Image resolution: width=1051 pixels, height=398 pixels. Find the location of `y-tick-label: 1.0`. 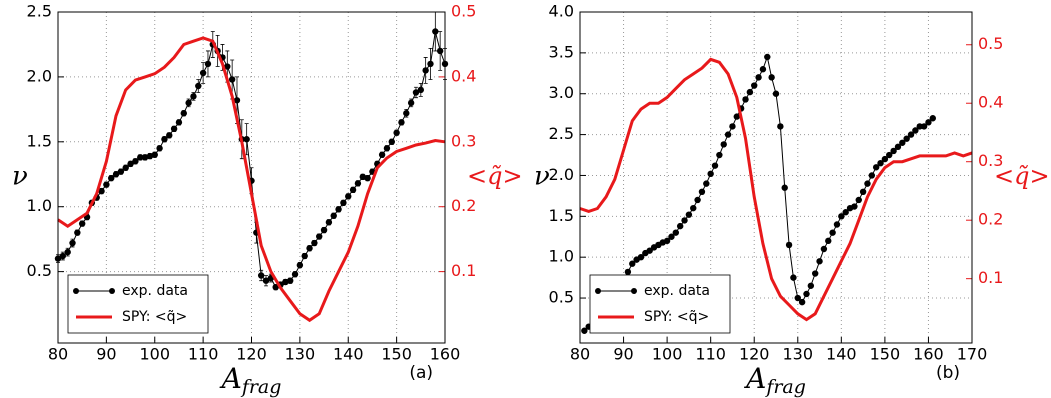

y-tick-label: 1.0 is located at coordinates (561, 256).